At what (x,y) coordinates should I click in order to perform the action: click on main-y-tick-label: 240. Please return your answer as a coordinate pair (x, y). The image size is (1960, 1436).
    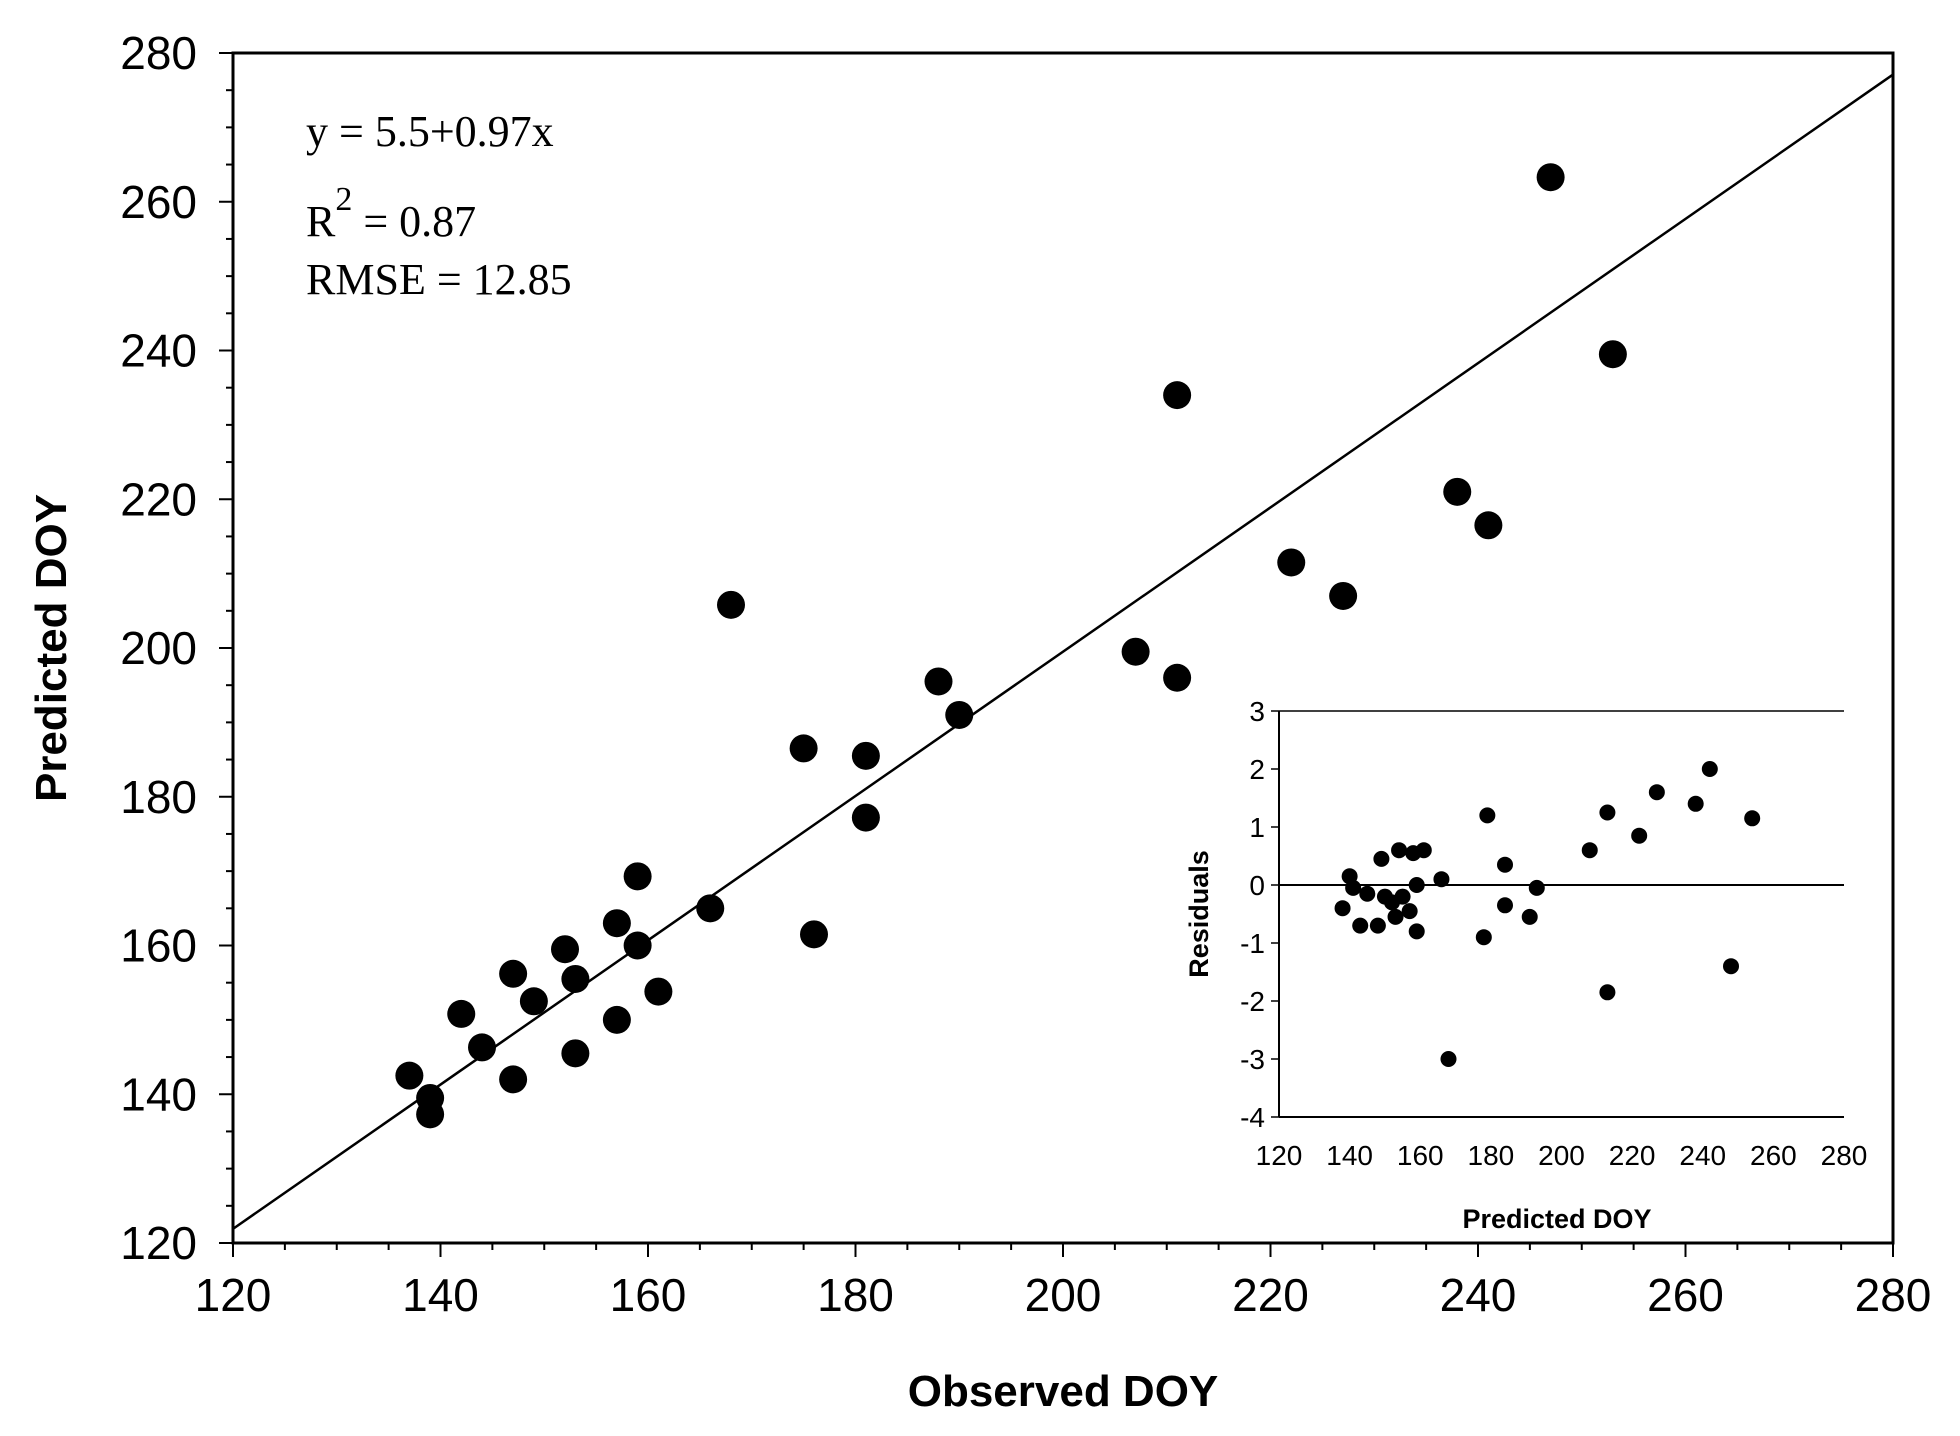
    Looking at the image, I should click on (158, 351).